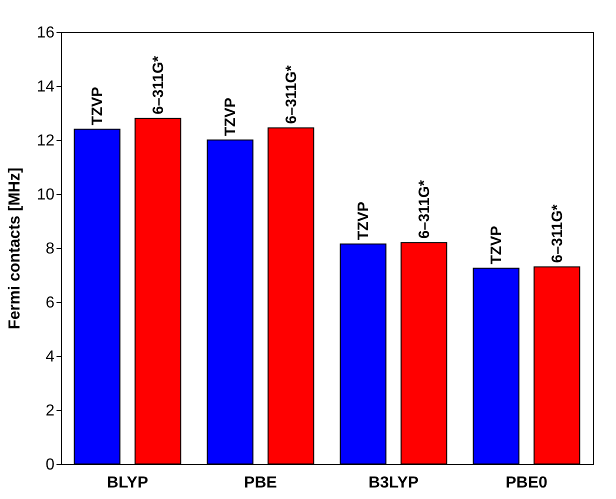  I want to click on x-tick-label: PBE, so click(261, 483).